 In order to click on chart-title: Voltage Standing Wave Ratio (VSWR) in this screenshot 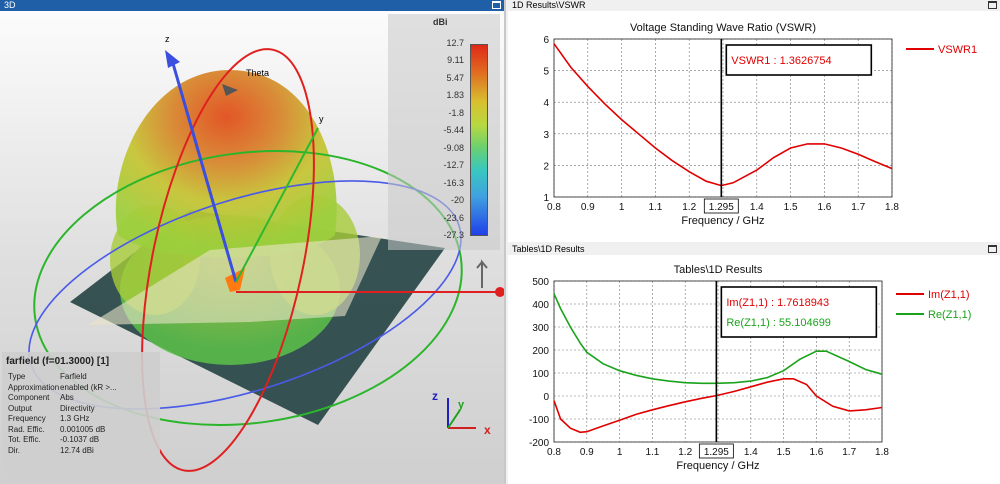, I will do `click(723, 28)`.